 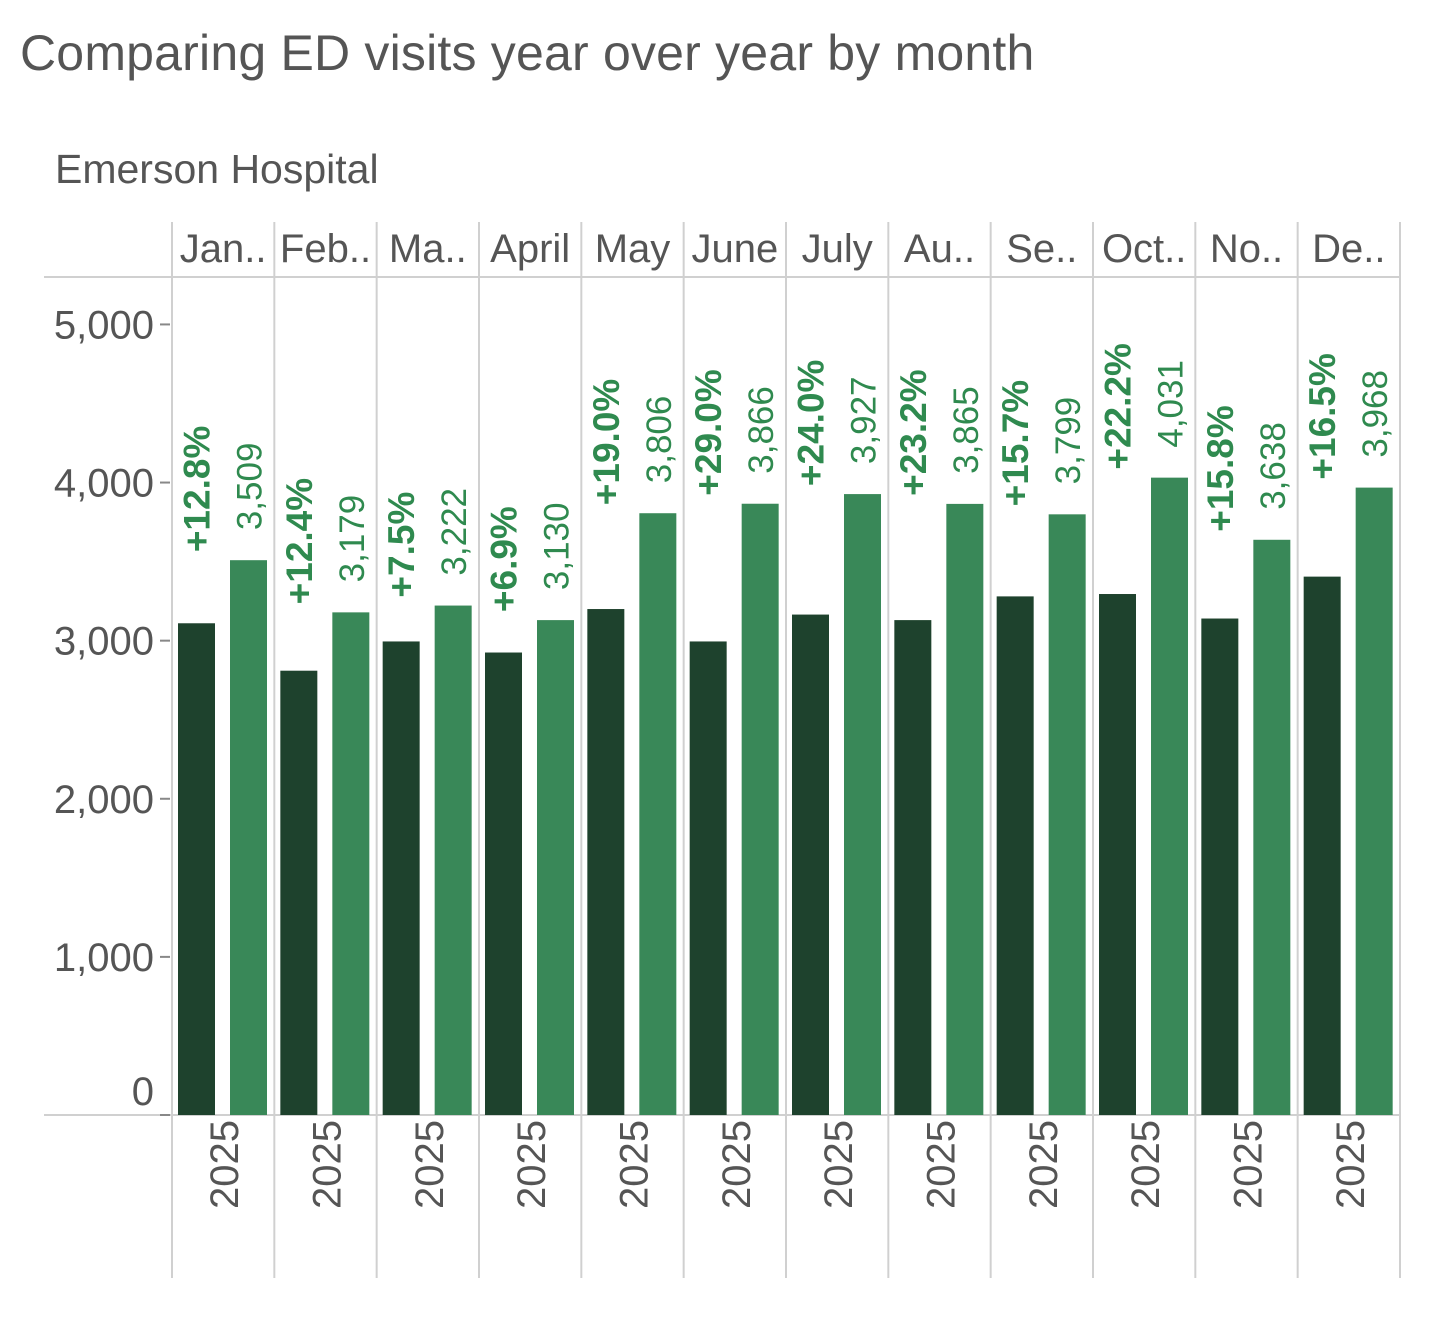 I want to click on pct-change-label: +15.8%, so click(x=1220, y=468).